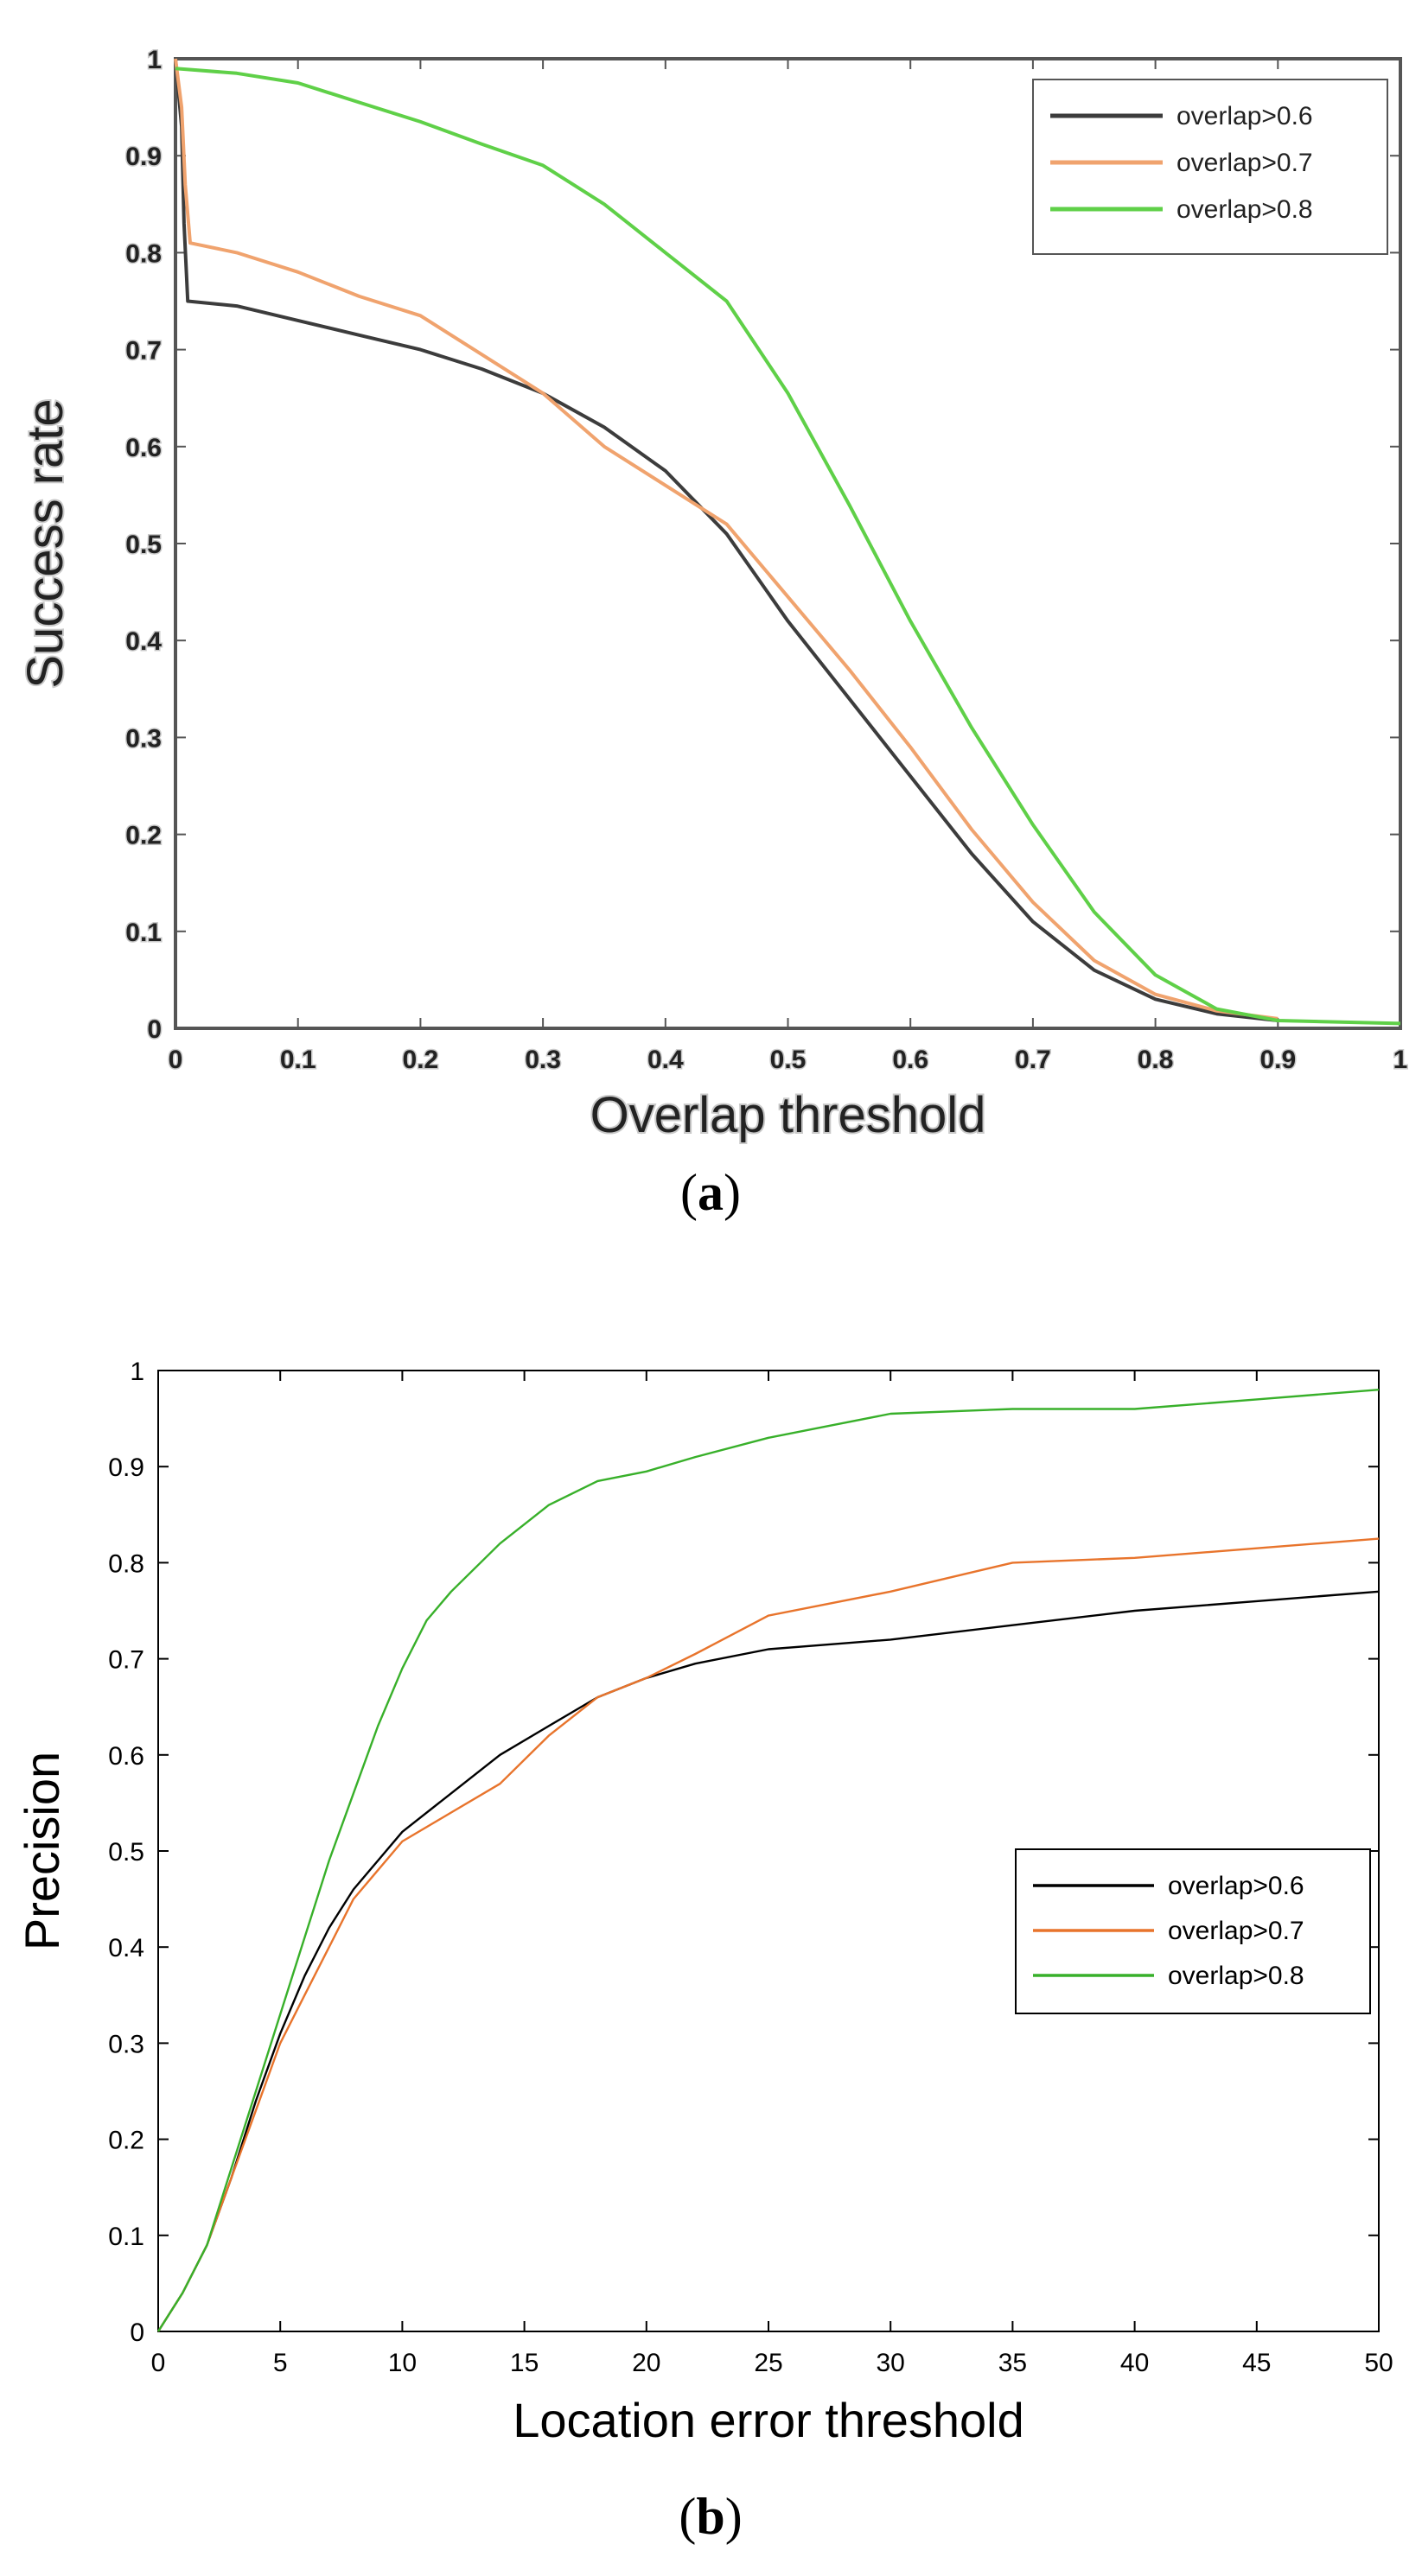 The height and width of the screenshot is (2576, 1422). What do you see at coordinates (910, 1060) in the screenshot?
I see `x-tick-label: 0.6` at bounding box center [910, 1060].